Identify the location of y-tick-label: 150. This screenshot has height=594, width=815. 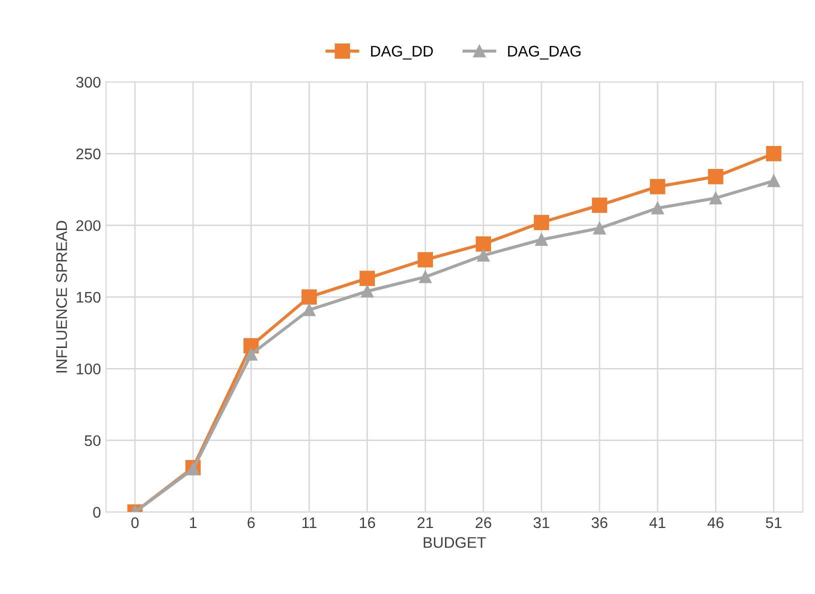
(88, 297).